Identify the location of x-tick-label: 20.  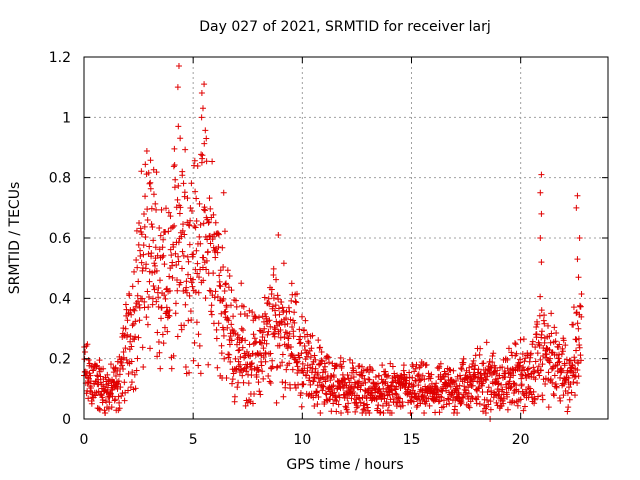
(521, 440).